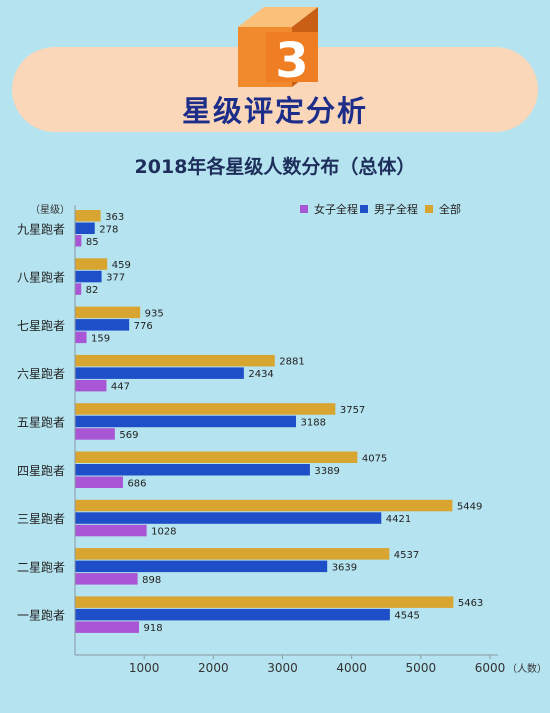  I want to click on section-number: 3, so click(291, 60).